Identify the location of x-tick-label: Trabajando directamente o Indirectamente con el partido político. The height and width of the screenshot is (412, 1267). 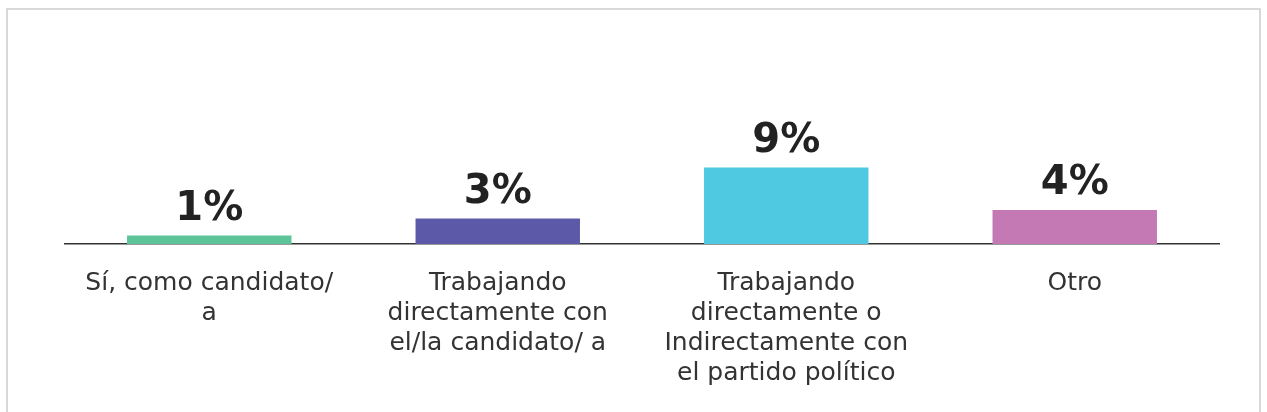
(786, 326).